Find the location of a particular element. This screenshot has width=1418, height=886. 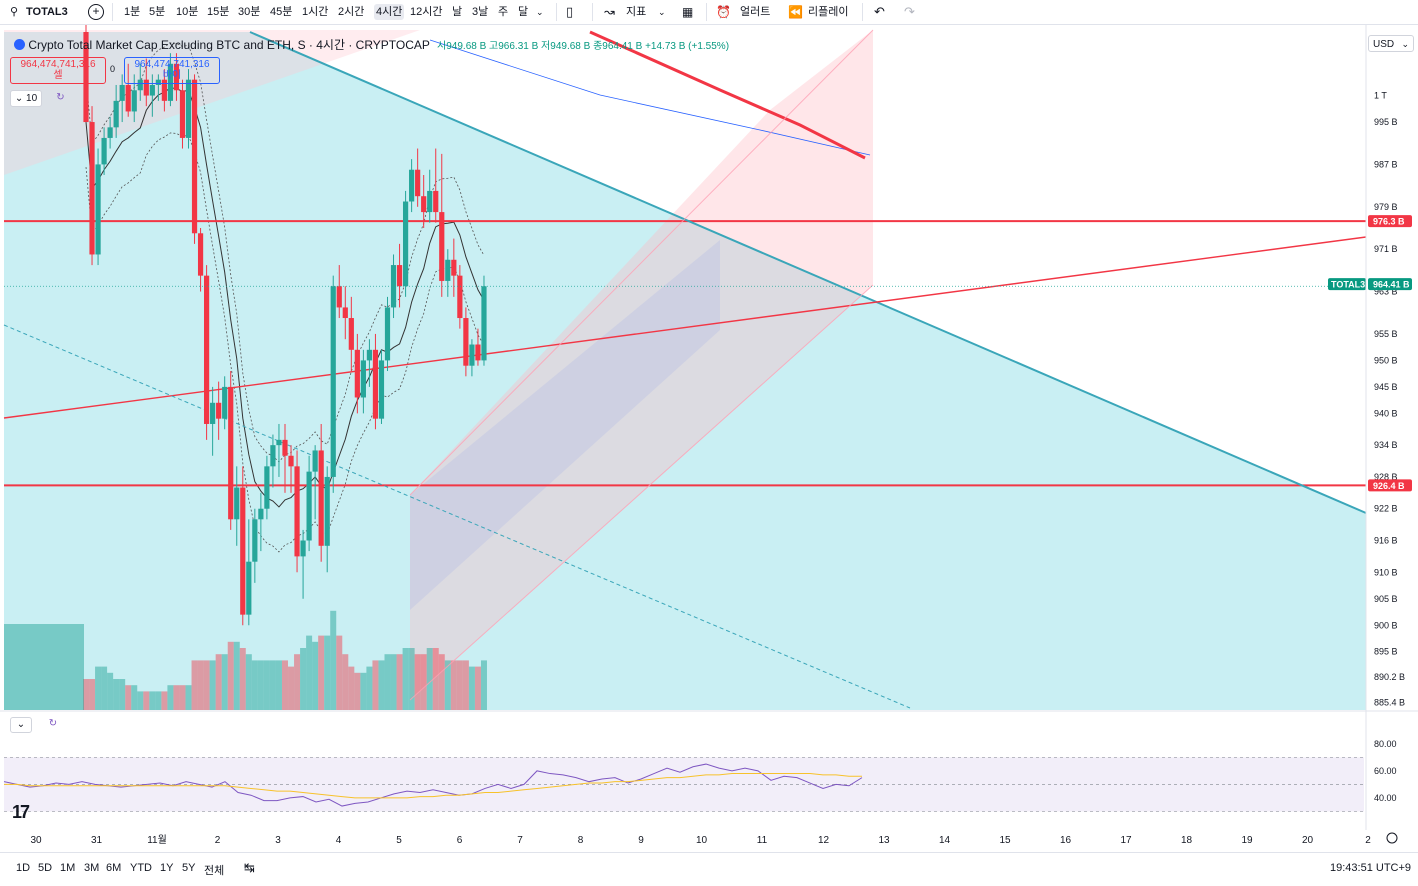

indicators-button: 지표 is located at coordinates (636, 12).